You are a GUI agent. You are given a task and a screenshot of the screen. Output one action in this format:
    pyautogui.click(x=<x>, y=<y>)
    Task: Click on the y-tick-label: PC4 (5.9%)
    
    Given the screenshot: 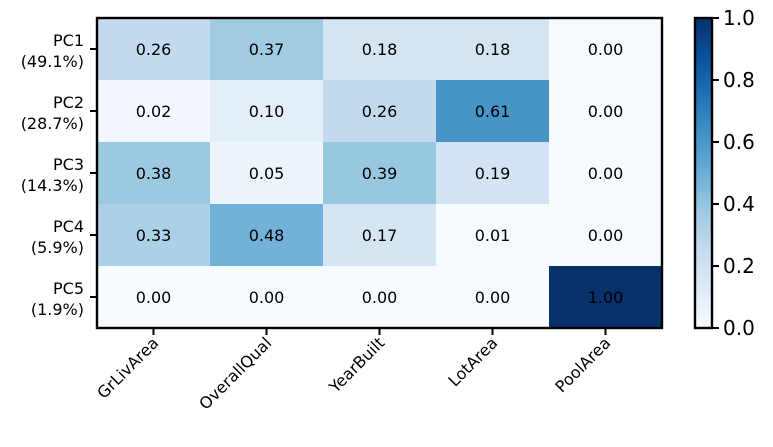 What is the action you would take?
    pyautogui.click(x=57, y=237)
    